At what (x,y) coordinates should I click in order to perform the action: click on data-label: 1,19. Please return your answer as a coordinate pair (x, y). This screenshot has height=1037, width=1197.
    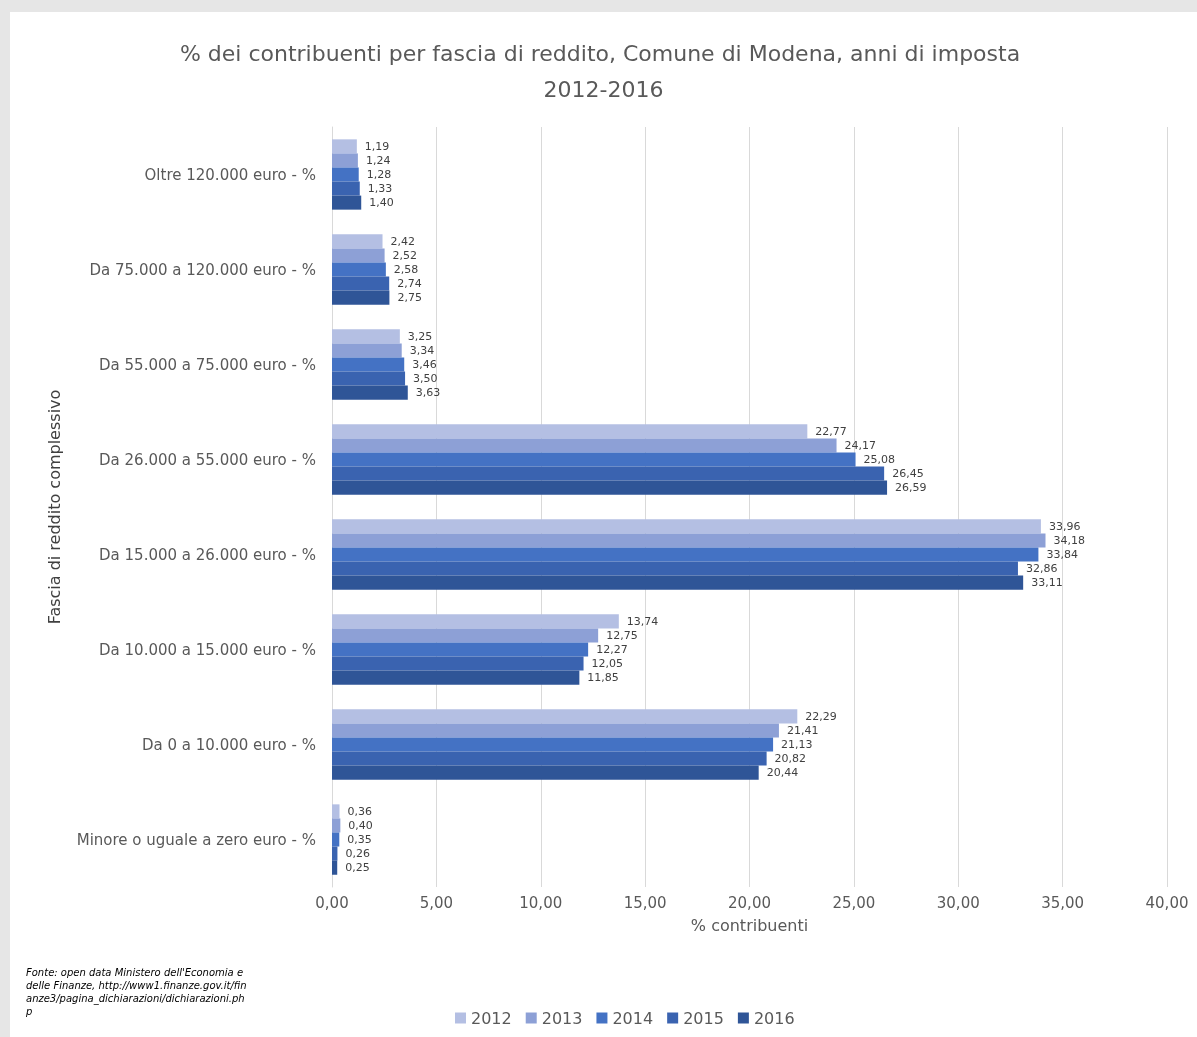
    Looking at the image, I should click on (377, 146).